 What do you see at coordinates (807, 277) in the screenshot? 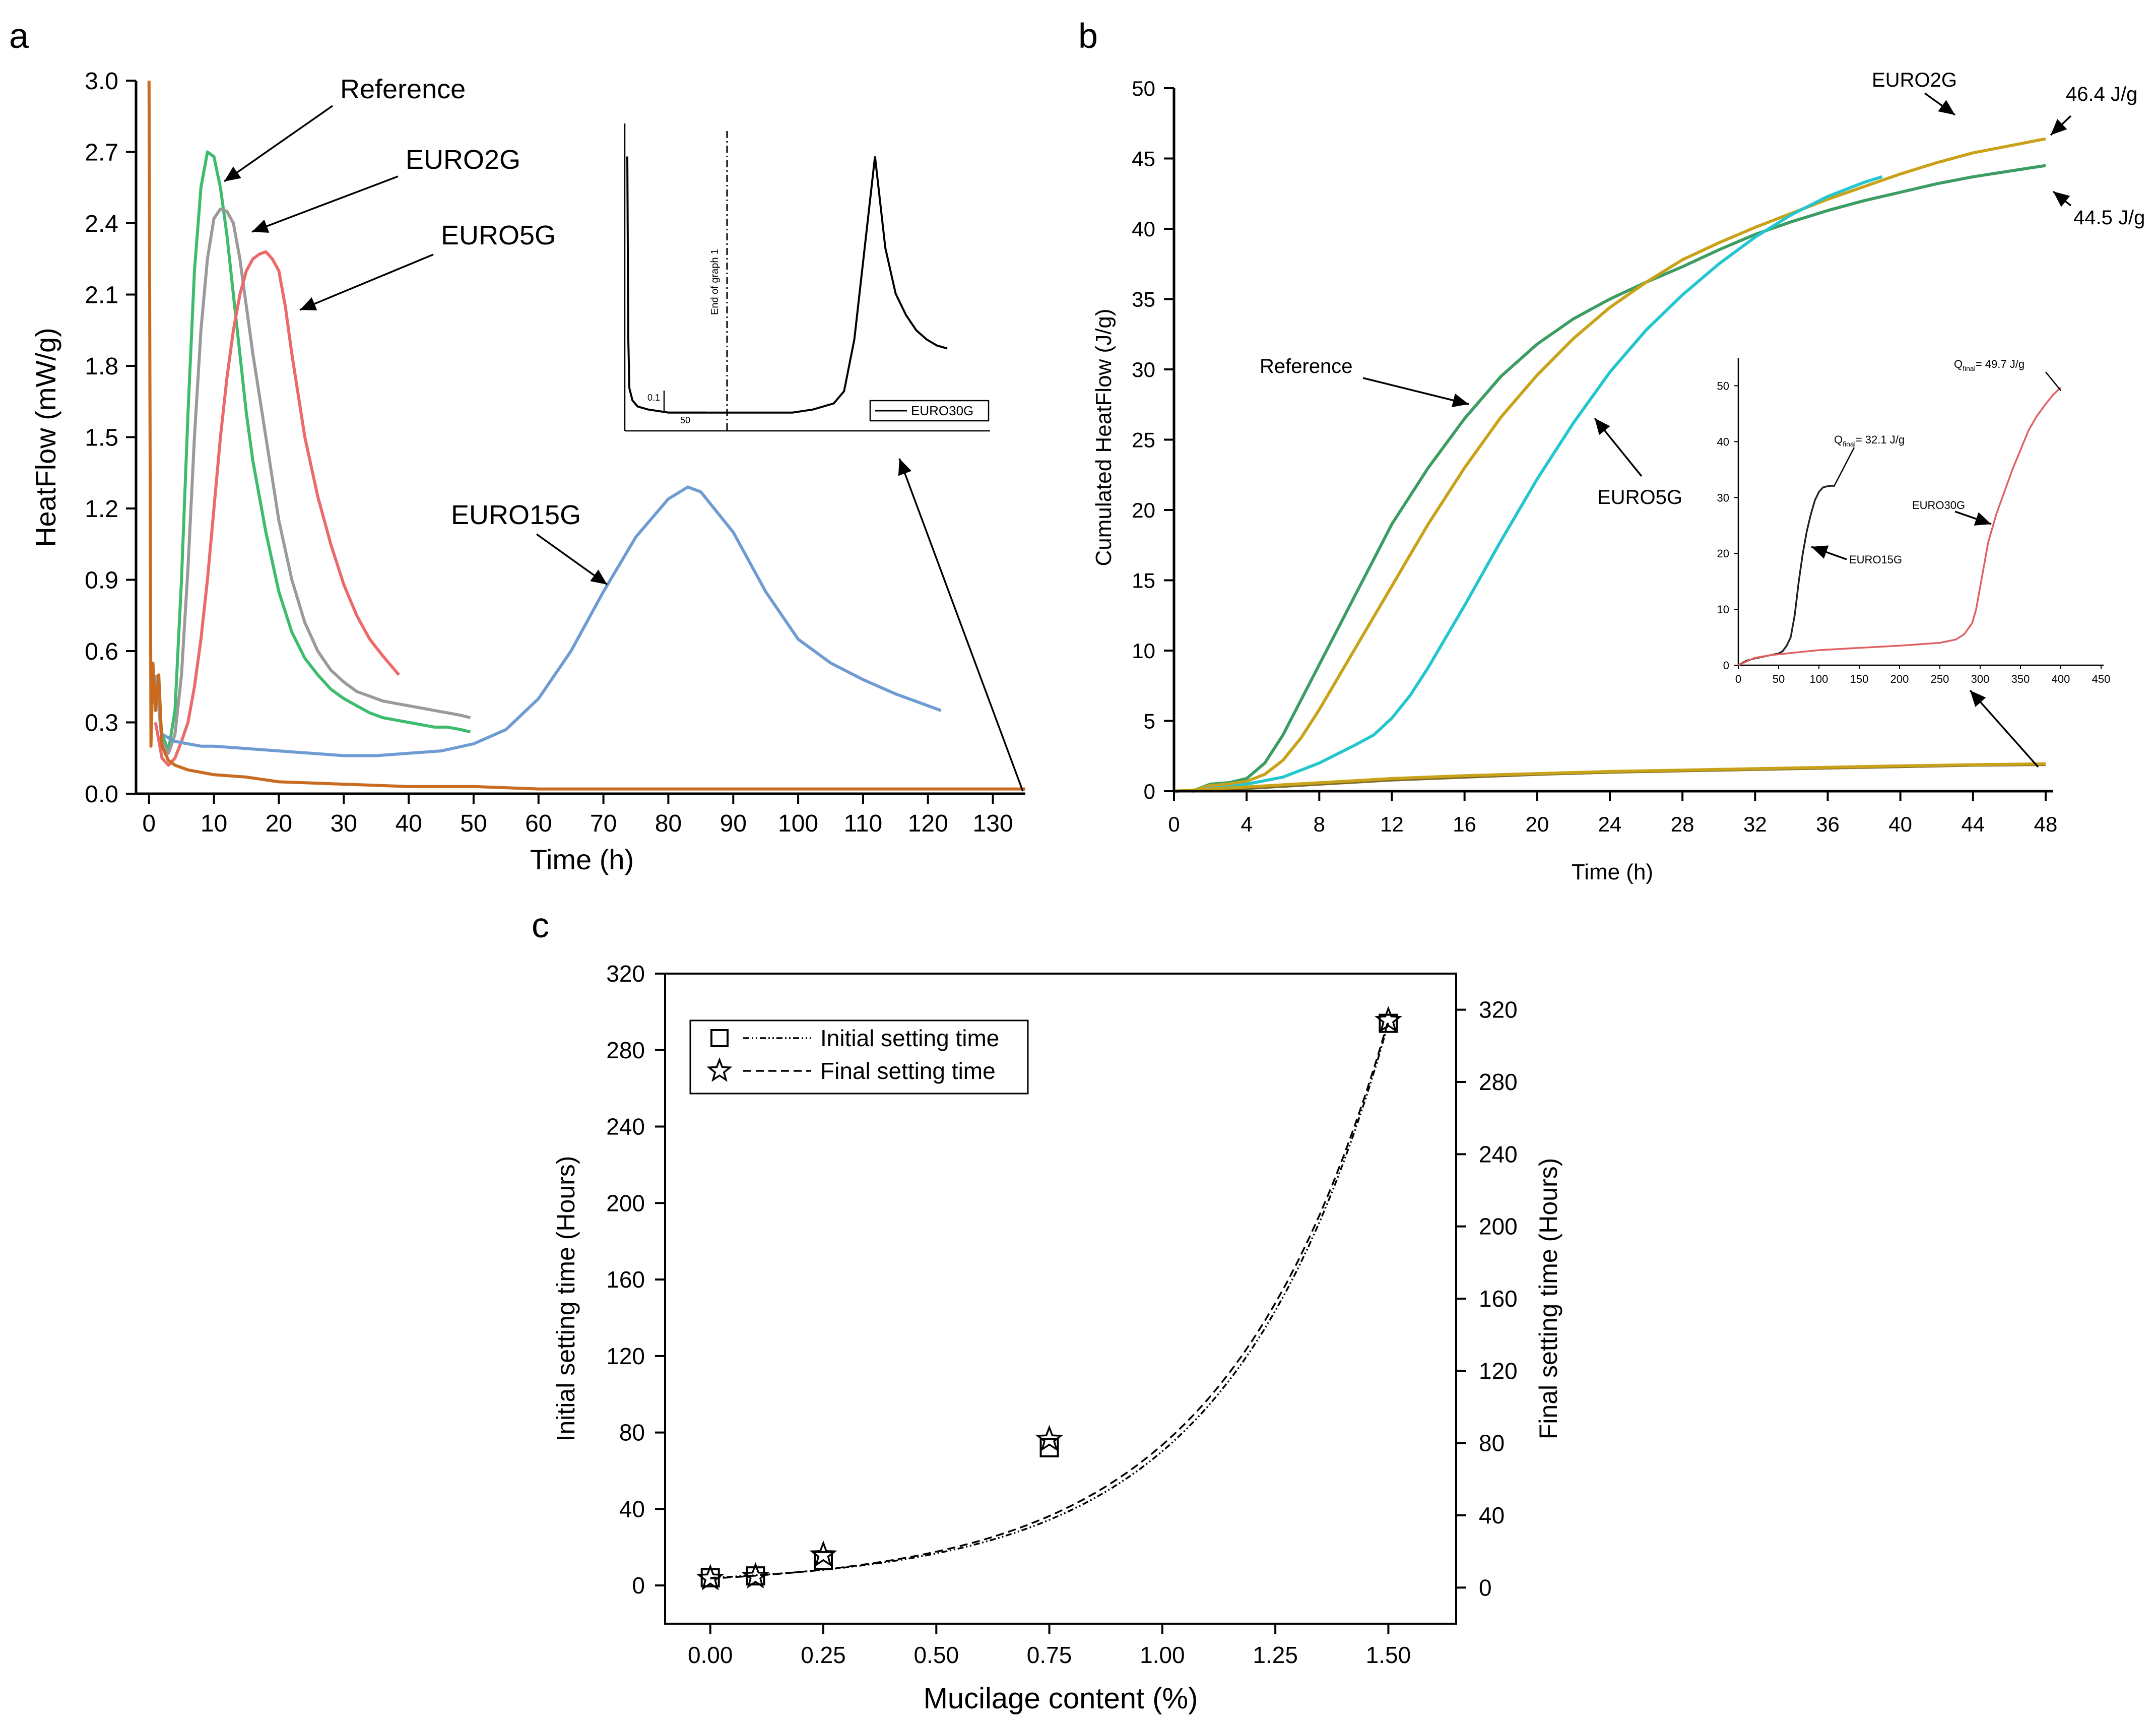
I see `chart-a-inset: End of graph 1 0.1 50 EURO30G` at bounding box center [807, 277].